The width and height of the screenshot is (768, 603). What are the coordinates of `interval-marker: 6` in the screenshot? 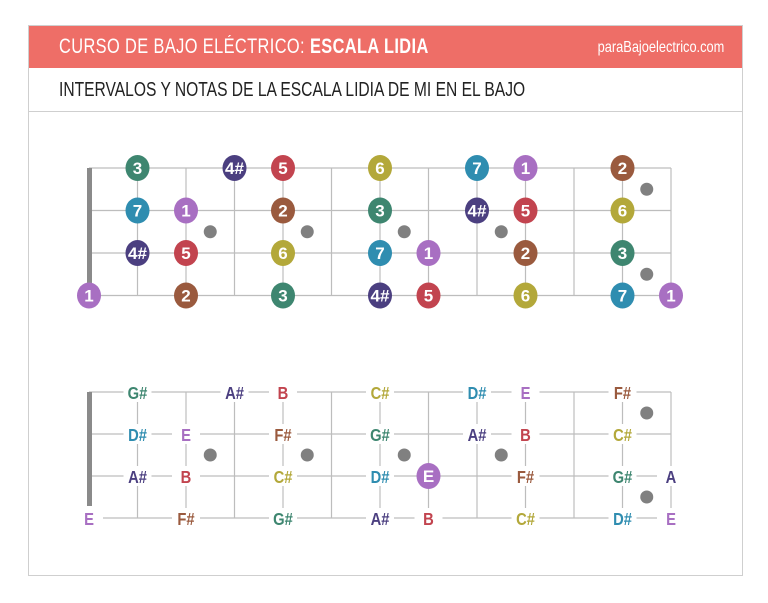 It's located at (380, 168).